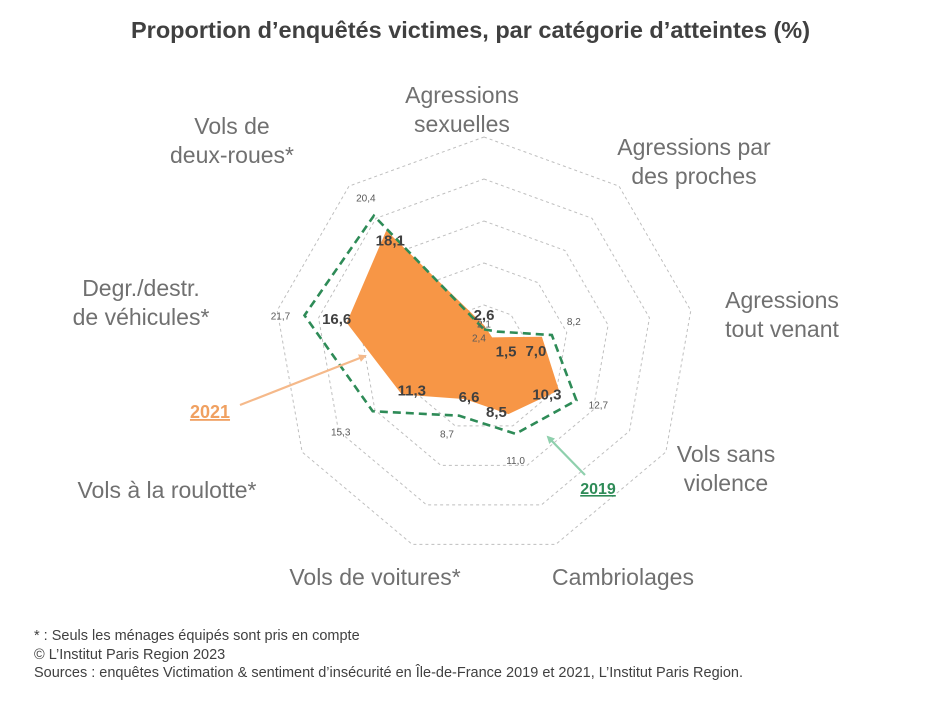  I want to click on value-2019-1: 2,4, so click(479, 339).